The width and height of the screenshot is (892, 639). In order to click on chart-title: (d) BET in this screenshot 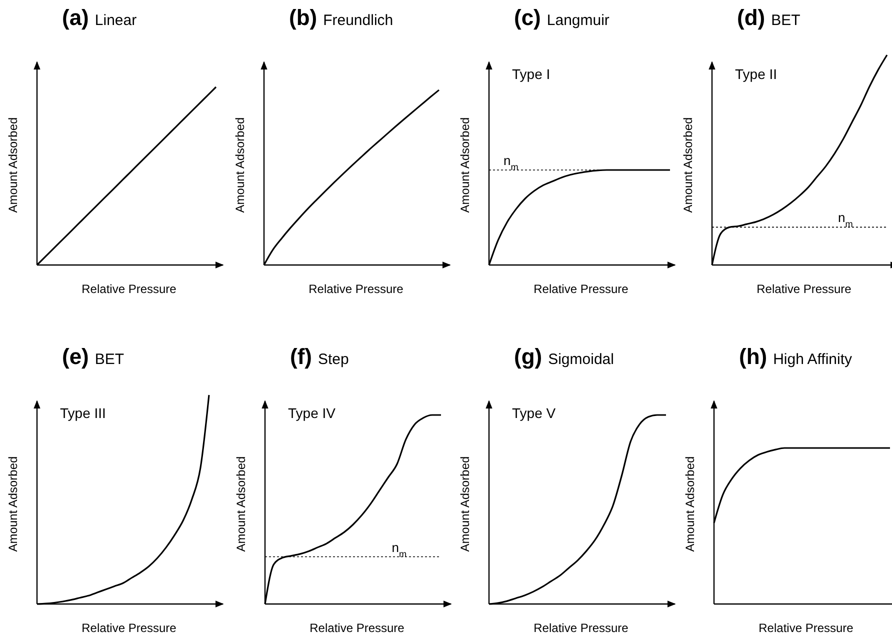, I will do `click(768, 17)`.